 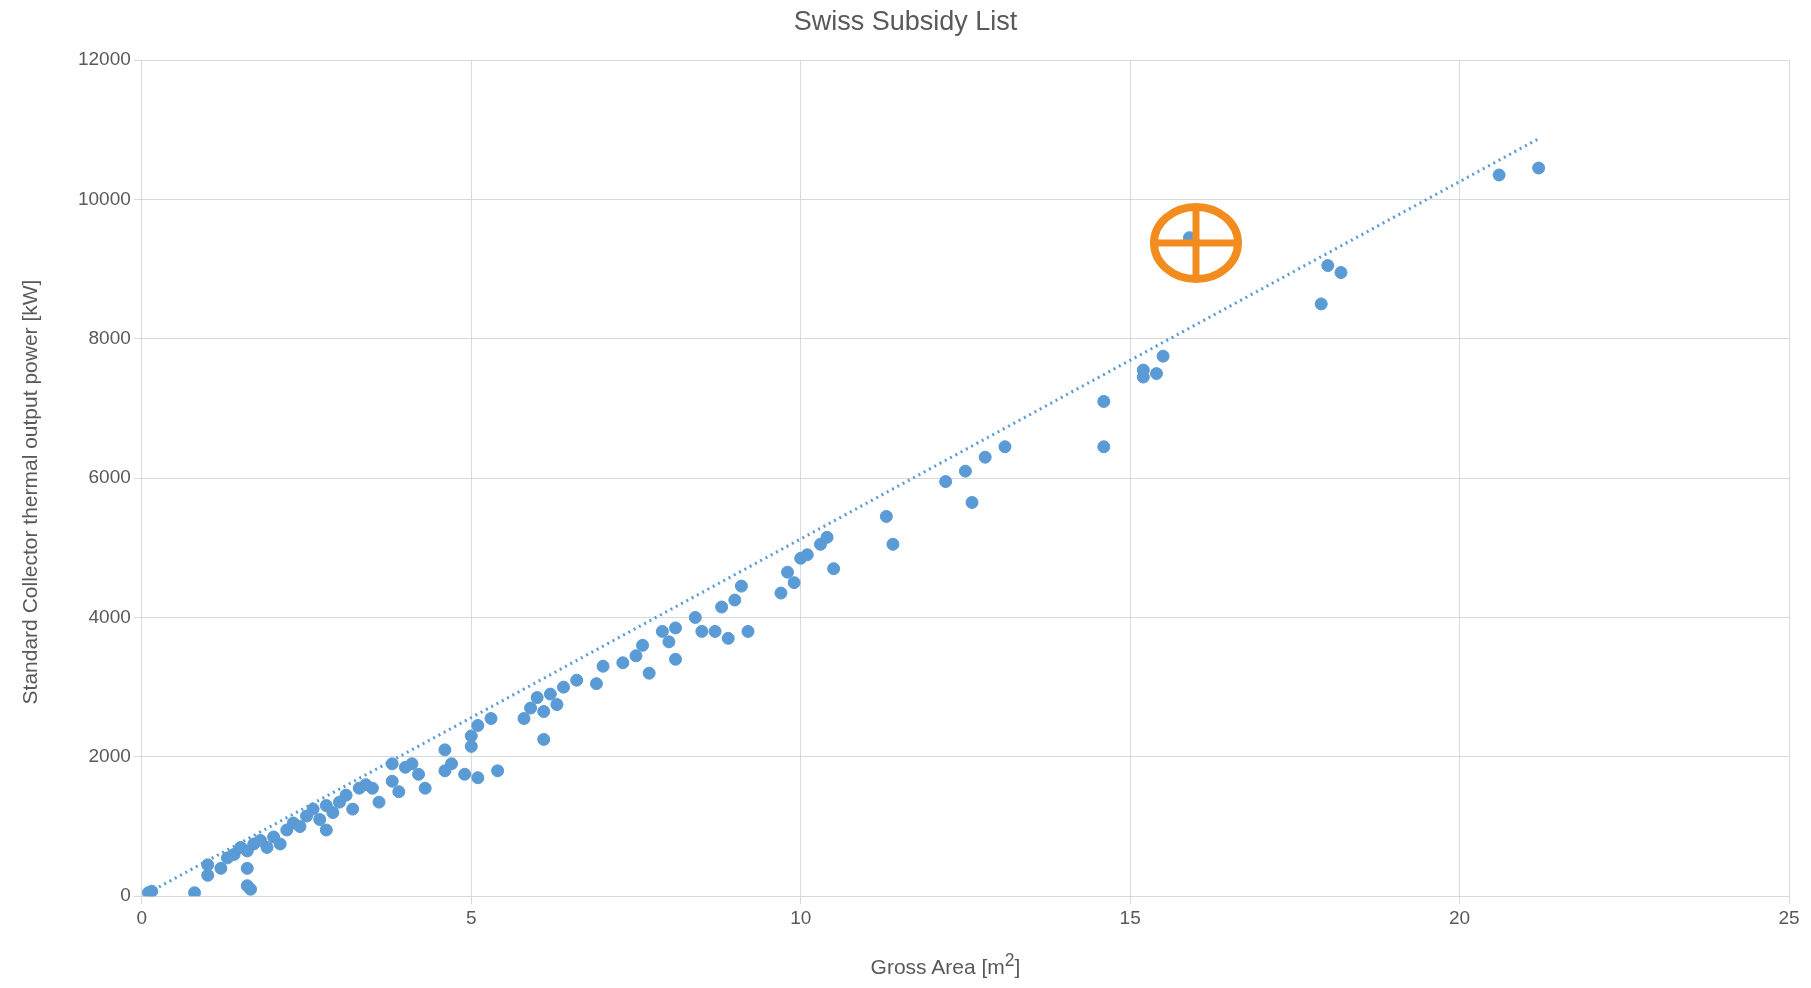 What do you see at coordinates (905, 21) in the screenshot?
I see `chart-title: Swiss Subsidy List` at bounding box center [905, 21].